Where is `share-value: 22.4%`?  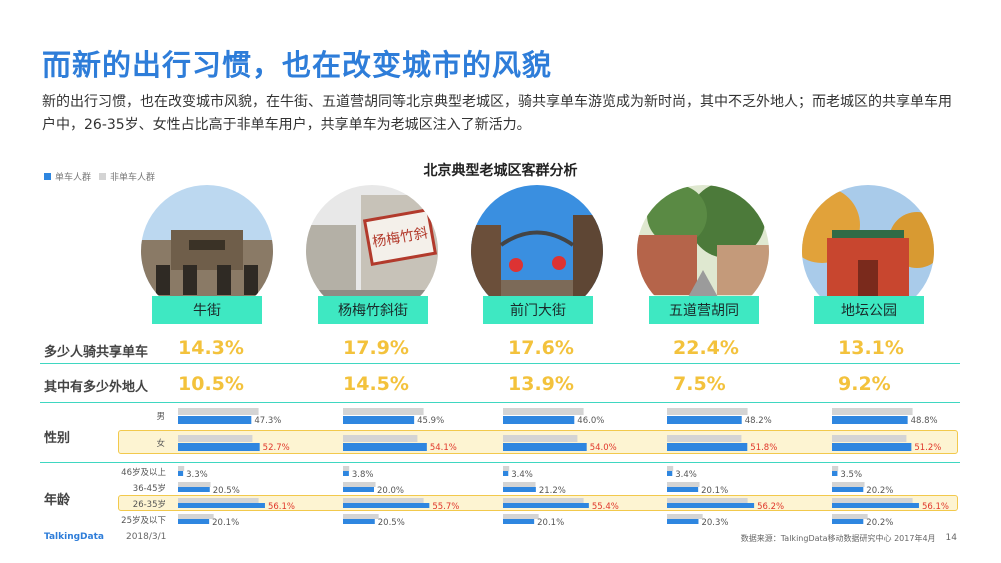 share-value: 22.4% is located at coordinates (706, 348).